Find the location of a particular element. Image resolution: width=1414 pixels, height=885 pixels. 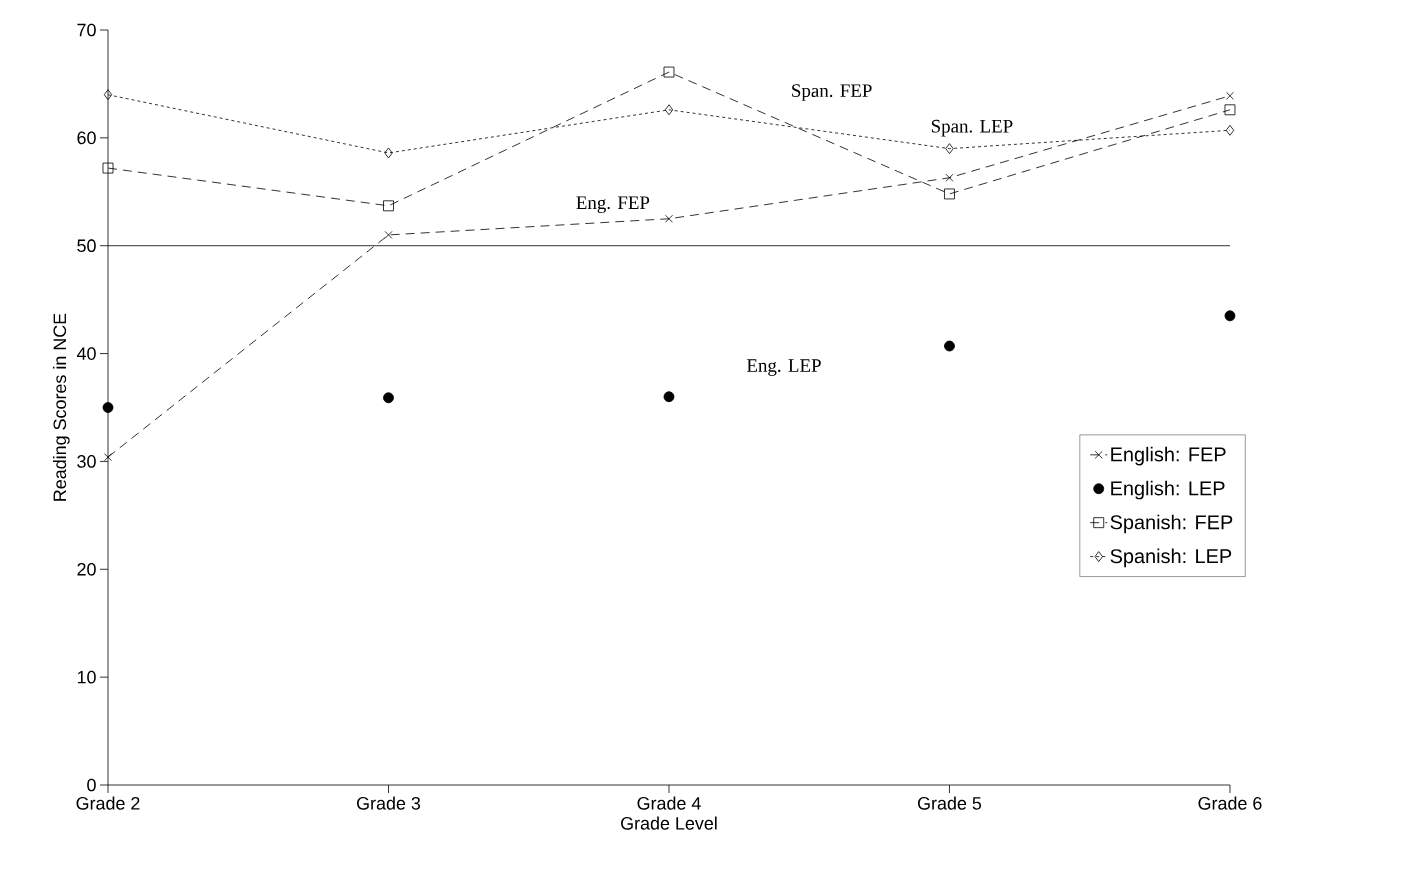

annotation: Span. FEP is located at coordinates (832, 92).